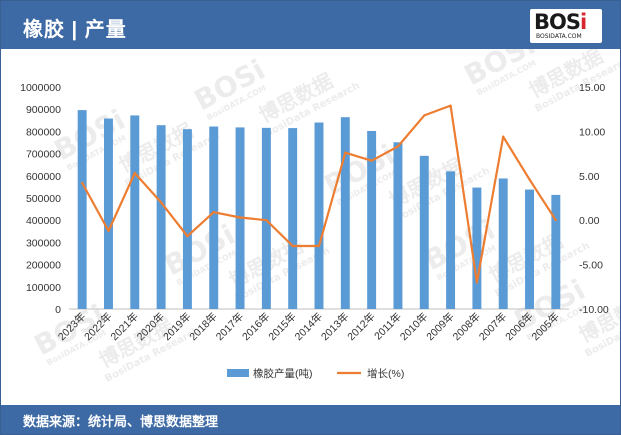 The width and height of the screenshot is (621, 435). I want to click on y-left-tick-label: 100000, so click(43, 288).